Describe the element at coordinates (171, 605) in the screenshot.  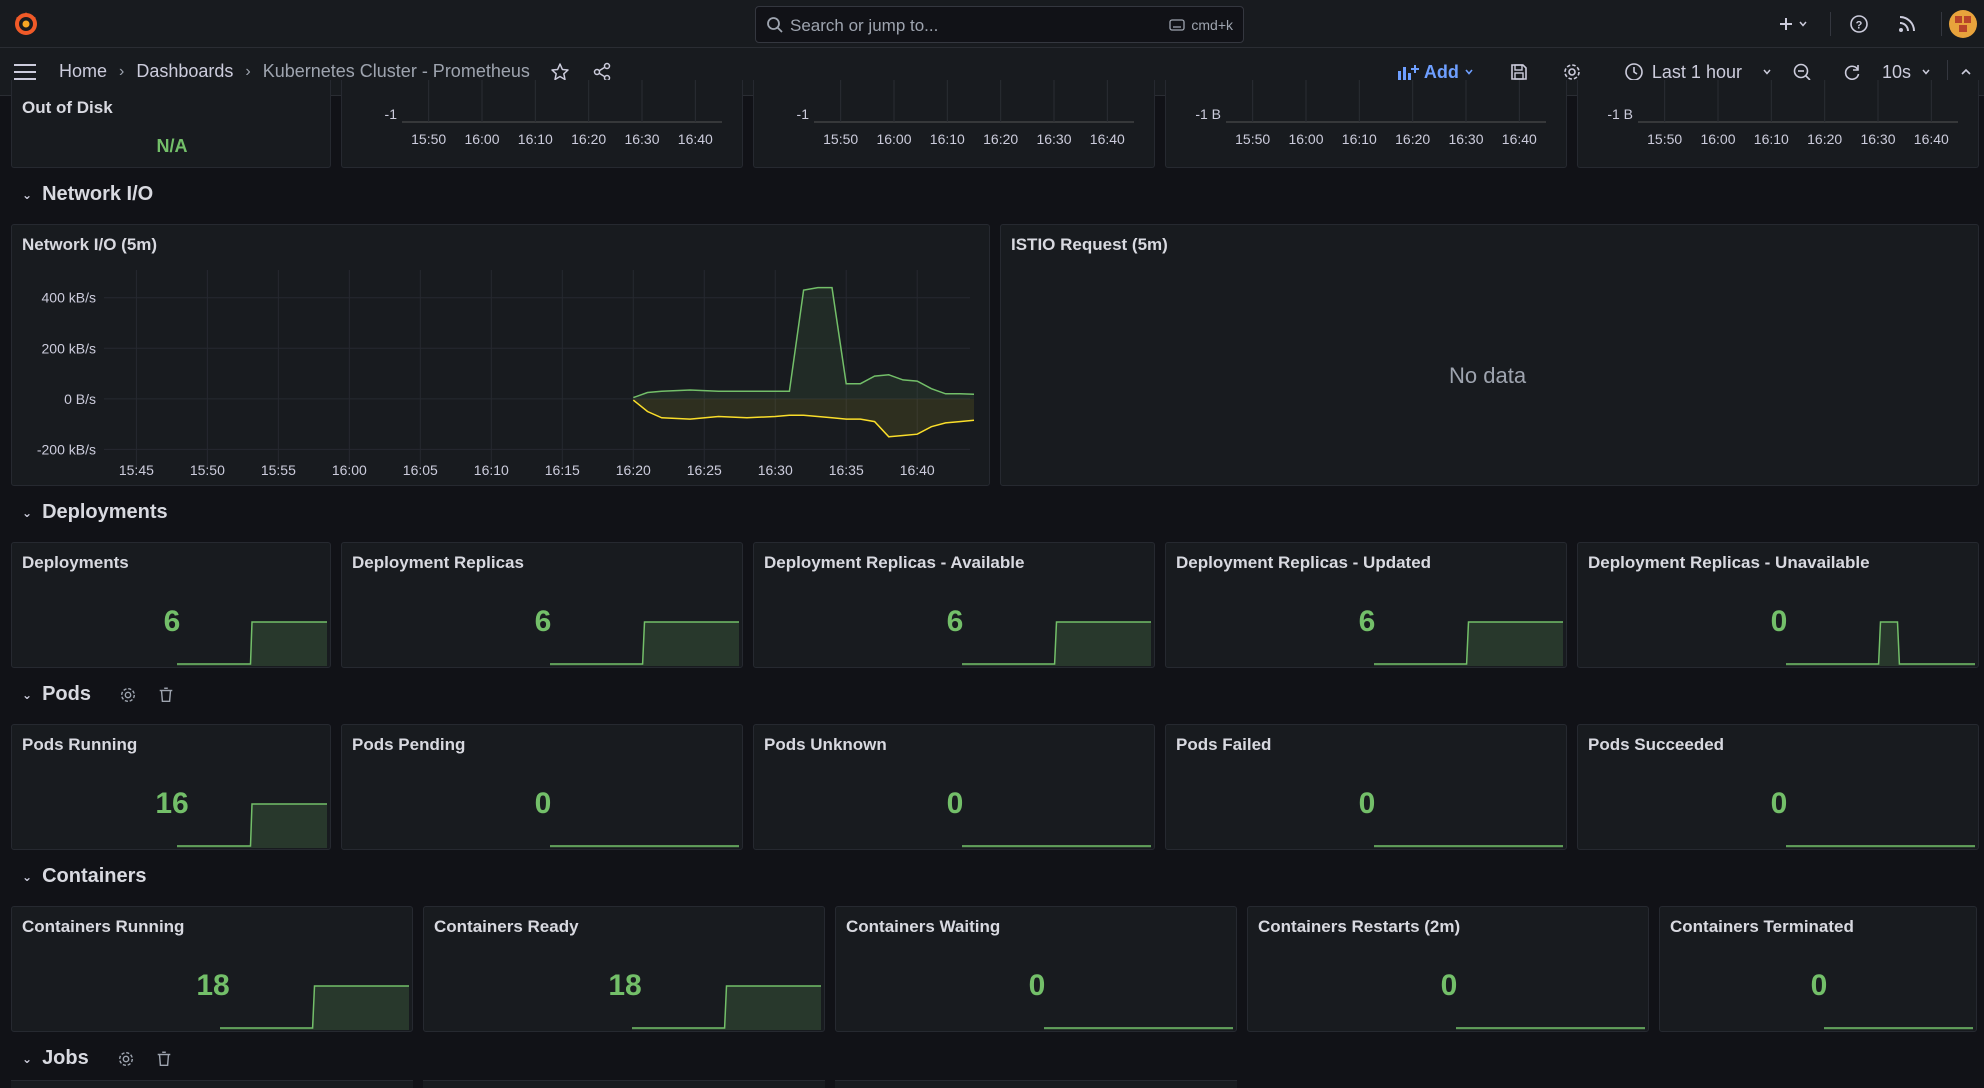
I see `stat-panel: Deployments 6` at that location.